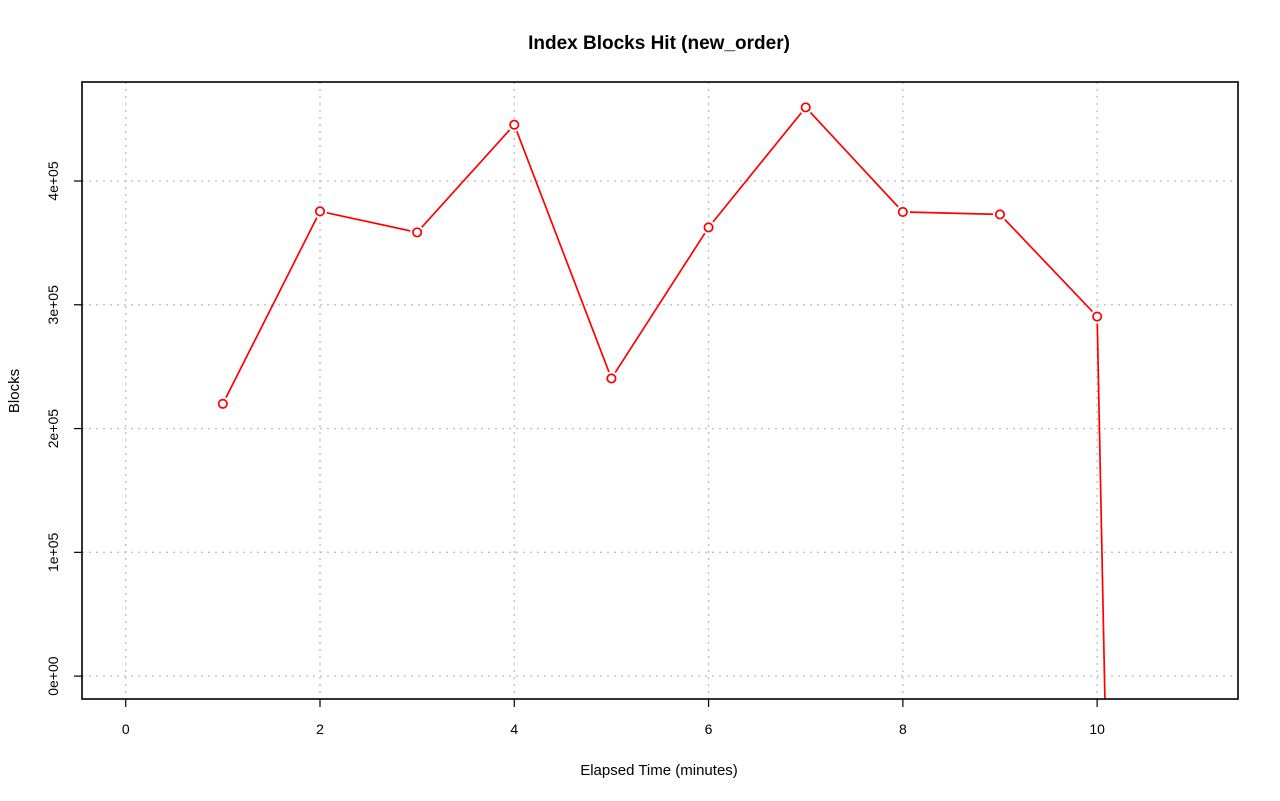 This screenshot has height=801, width=1280. What do you see at coordinates (53, 181) in the screenshot?
I see `y-tick-label: 4e+05` at bounding box center [53, 181].